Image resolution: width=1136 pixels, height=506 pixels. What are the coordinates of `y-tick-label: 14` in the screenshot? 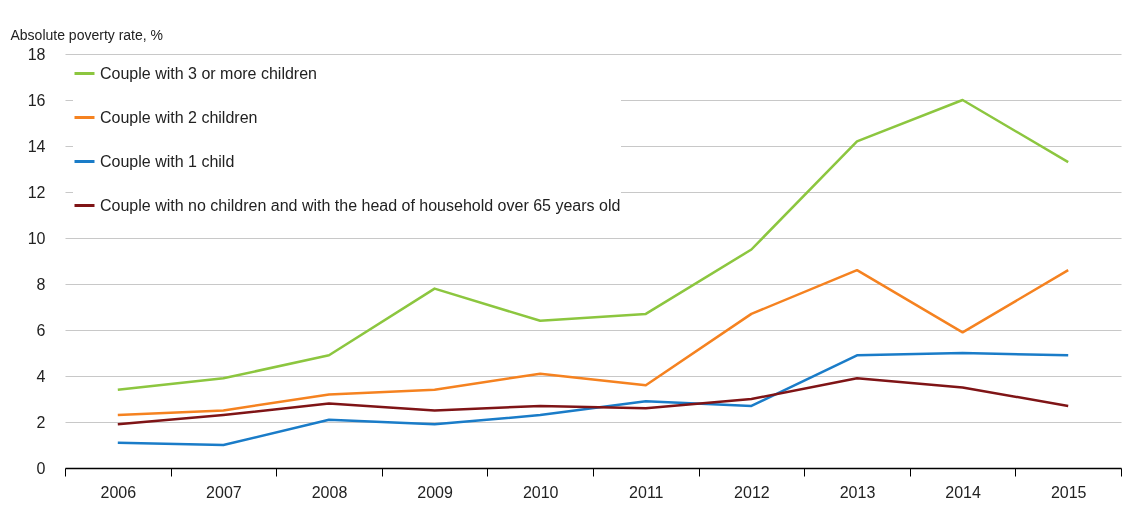 It's located at (36, 146).